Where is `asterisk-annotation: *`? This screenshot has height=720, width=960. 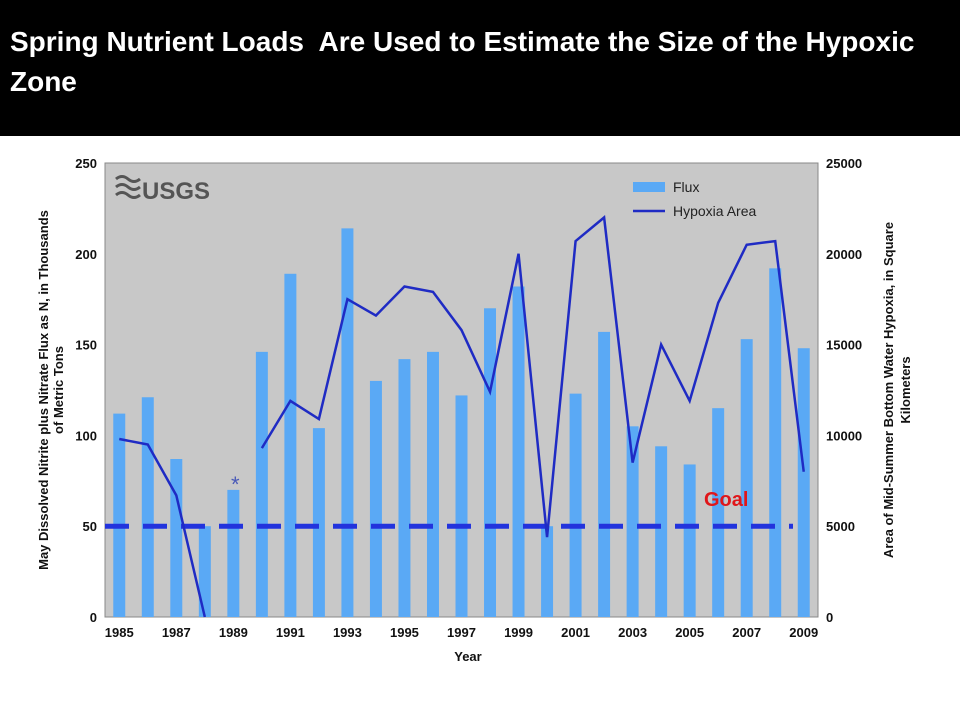
asterisk-annotation: * is located at coordinates (235, 484).